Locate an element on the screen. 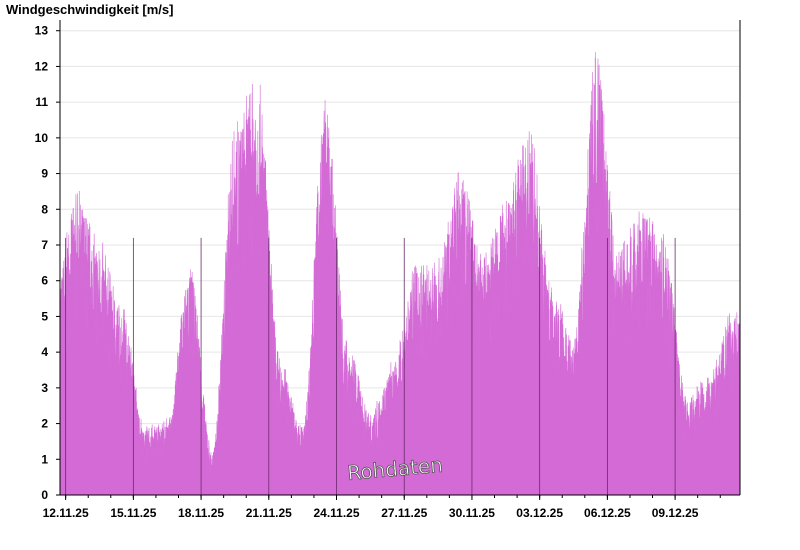 Image resolution: width=800 pixels, height=550 pixels. x-tick-label: 12.11.25 is located at coordinates (66, 513).